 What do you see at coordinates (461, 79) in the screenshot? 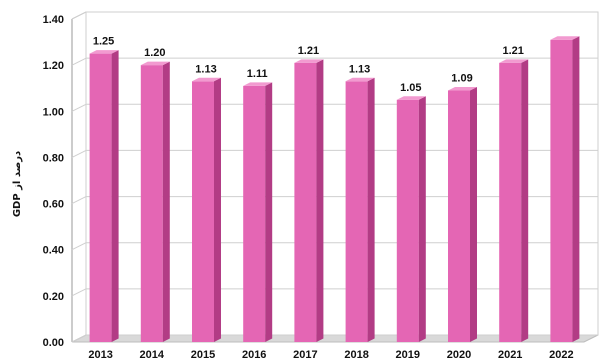
I see `data-label: 1.09` at bounding box center [461, 79].